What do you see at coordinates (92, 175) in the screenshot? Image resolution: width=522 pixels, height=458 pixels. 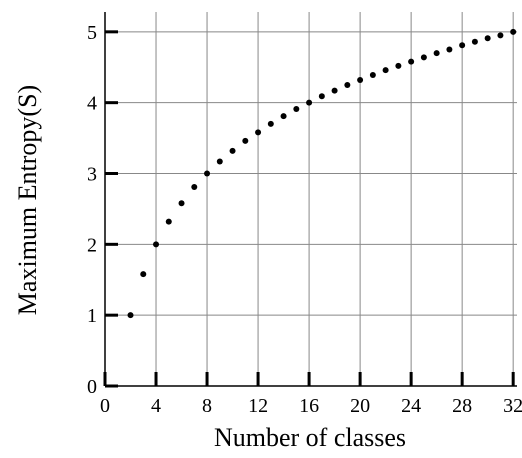 I see `y-tick-label: 3` at bounding box center [92, 175].